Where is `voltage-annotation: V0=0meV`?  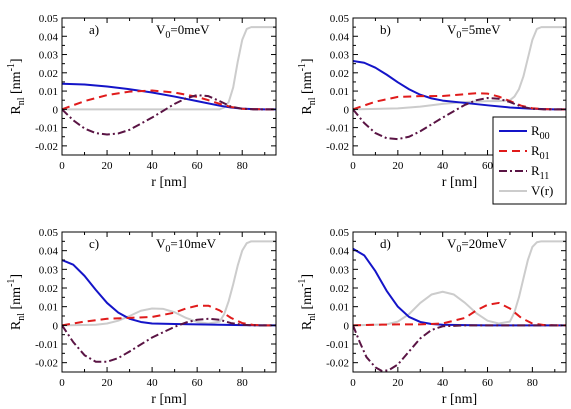
voltage-annotation: V0=0meV is located at coordinates (183, 31).